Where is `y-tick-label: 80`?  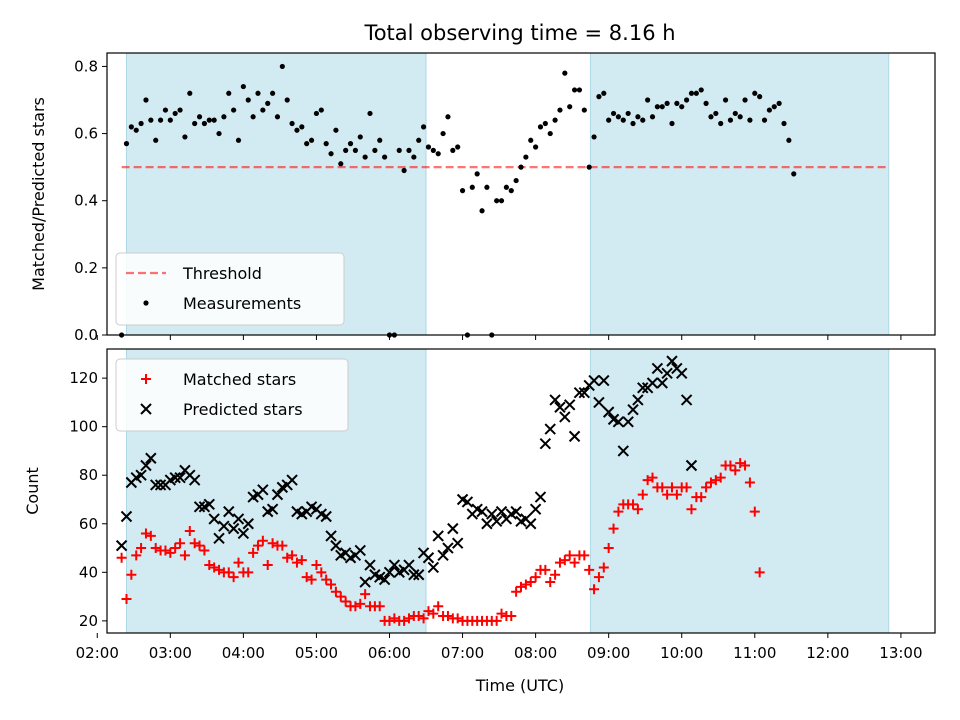
y-tick-label: 80 is located at coordinates (88, 475).